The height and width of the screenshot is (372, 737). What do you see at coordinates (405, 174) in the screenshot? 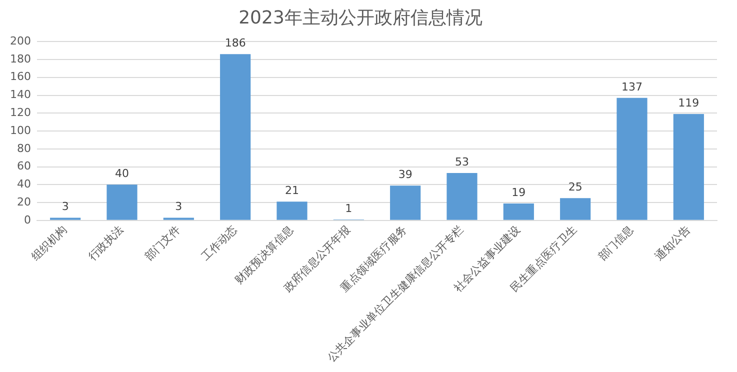
I see `data-label: 39` at bounding box center [405, 174].